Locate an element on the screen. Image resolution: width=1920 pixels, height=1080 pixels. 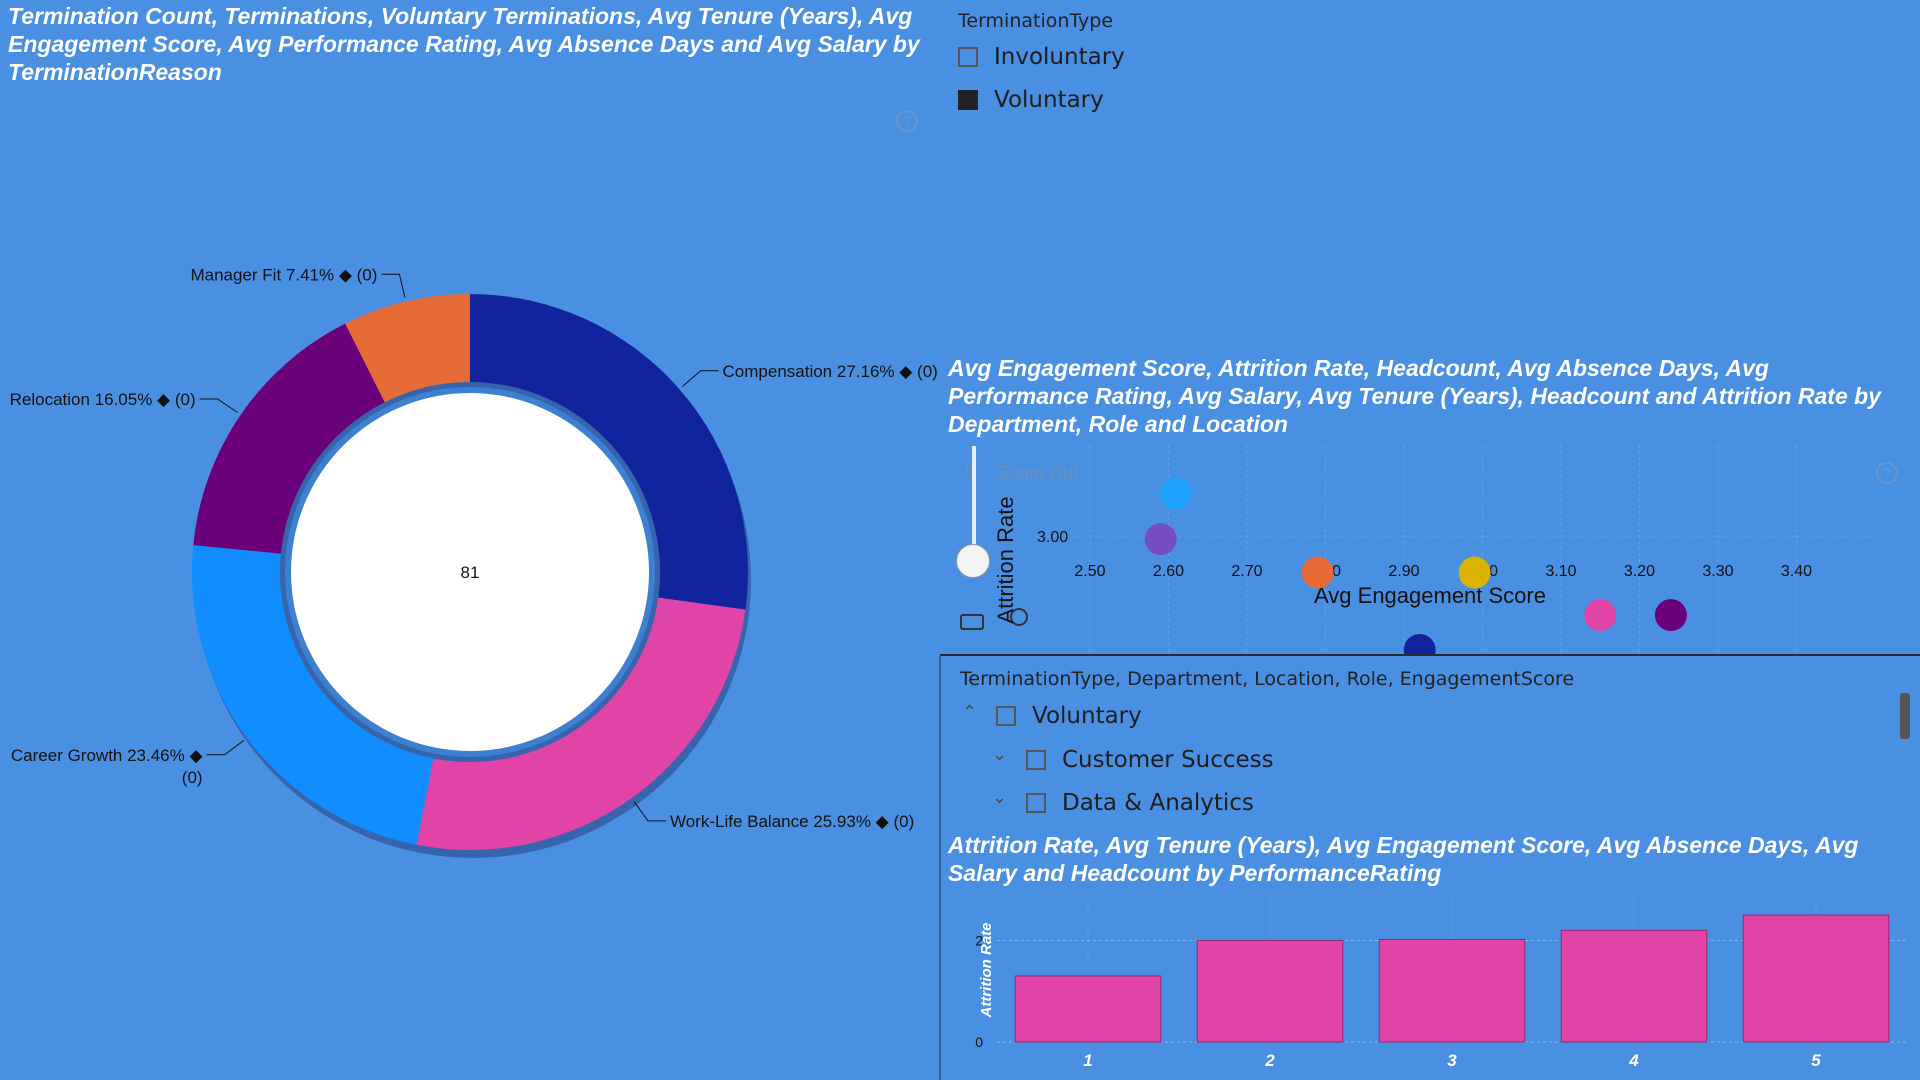
bar-x-tick-label: 2 is located at coordinates (1269, 1060).